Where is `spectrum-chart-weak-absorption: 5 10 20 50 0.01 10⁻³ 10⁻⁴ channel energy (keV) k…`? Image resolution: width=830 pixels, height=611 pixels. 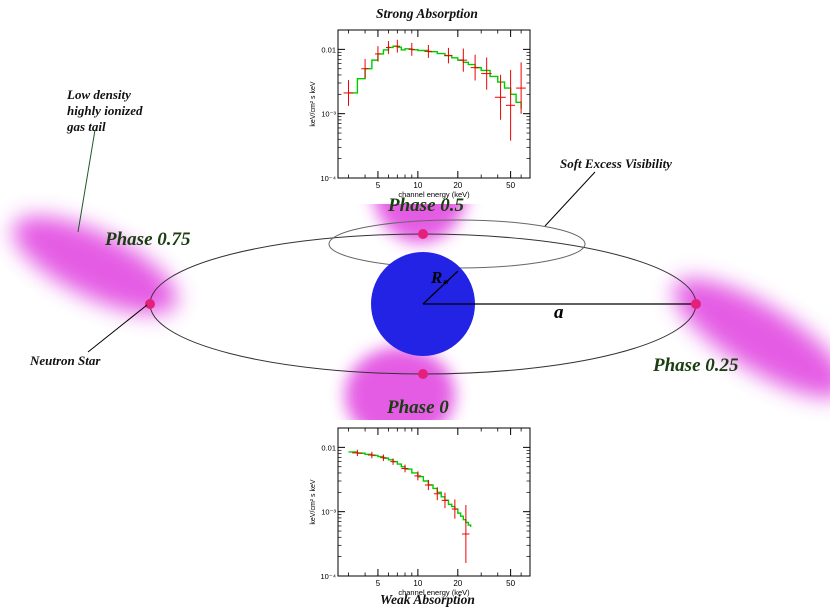 spectrum-chart-weak-absorption: 5 10 20 50 0.01 10⁻³ 10⁻⁴ channel energy (keV) k… is located at coordinates (423, 511).